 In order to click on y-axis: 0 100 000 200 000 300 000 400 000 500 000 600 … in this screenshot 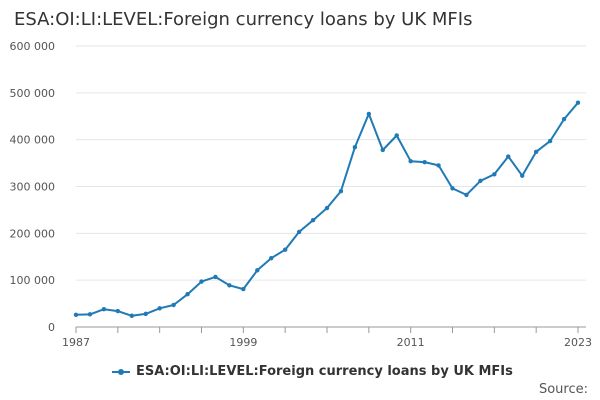, I will do `click(33, 187)`.